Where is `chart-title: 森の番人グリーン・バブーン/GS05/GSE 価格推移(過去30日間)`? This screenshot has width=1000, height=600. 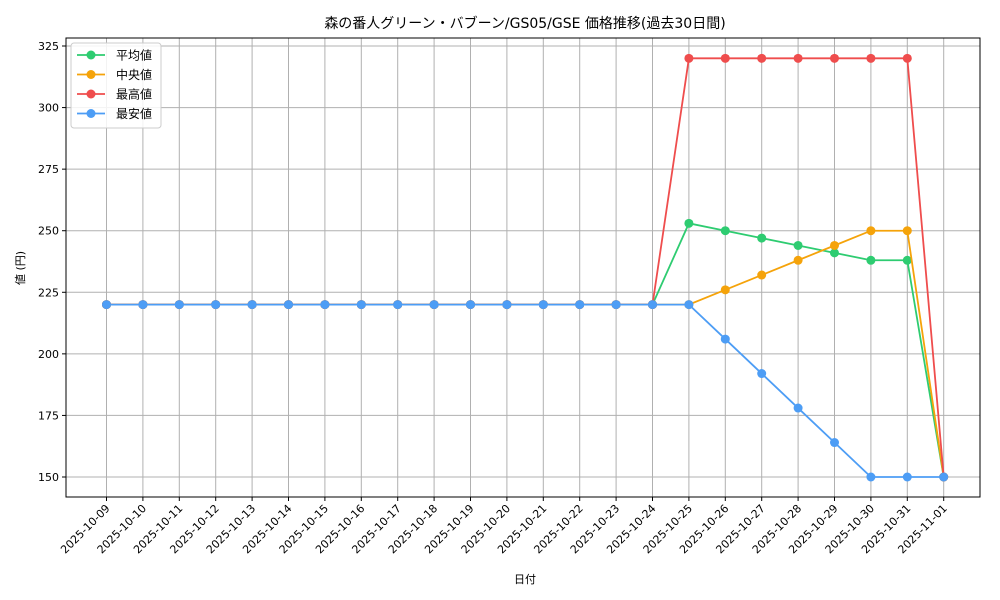
chart-title: 森の番人グリーン・バブーン/GS05/GSE 価格推移(過去30日間) is located at coordinates (524, 23).